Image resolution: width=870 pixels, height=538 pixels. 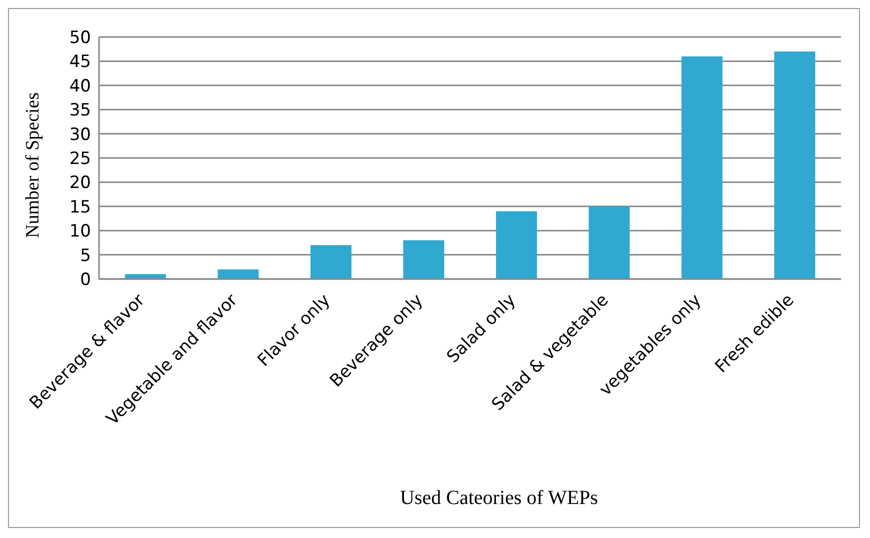 I want to click on y-tick-label: 20, so click(x=80, y=183).